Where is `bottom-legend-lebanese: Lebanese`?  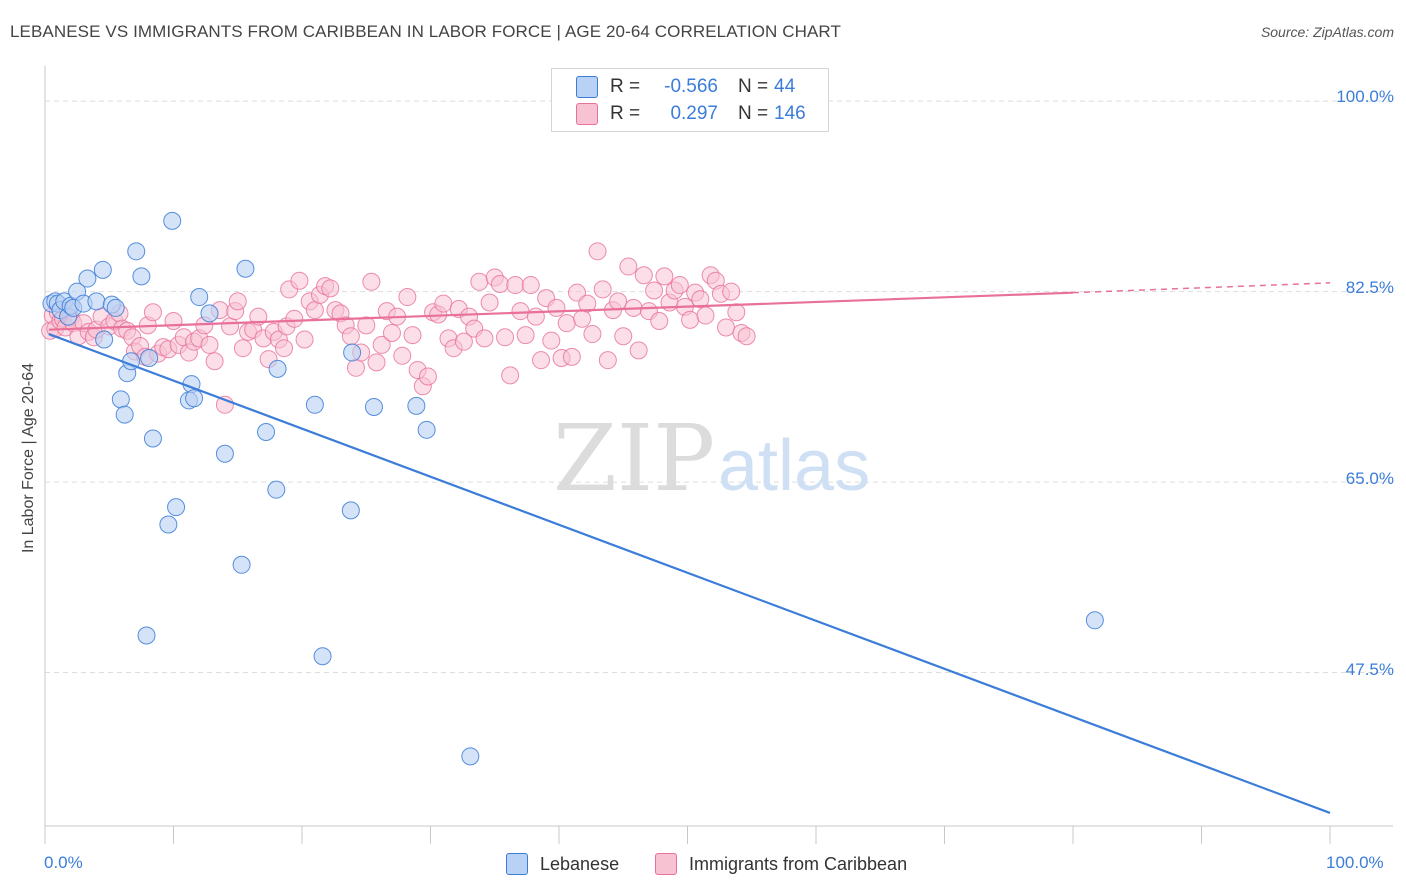
bottom-legend-lebanese: Lebanese is located at coordinates (562, 864).